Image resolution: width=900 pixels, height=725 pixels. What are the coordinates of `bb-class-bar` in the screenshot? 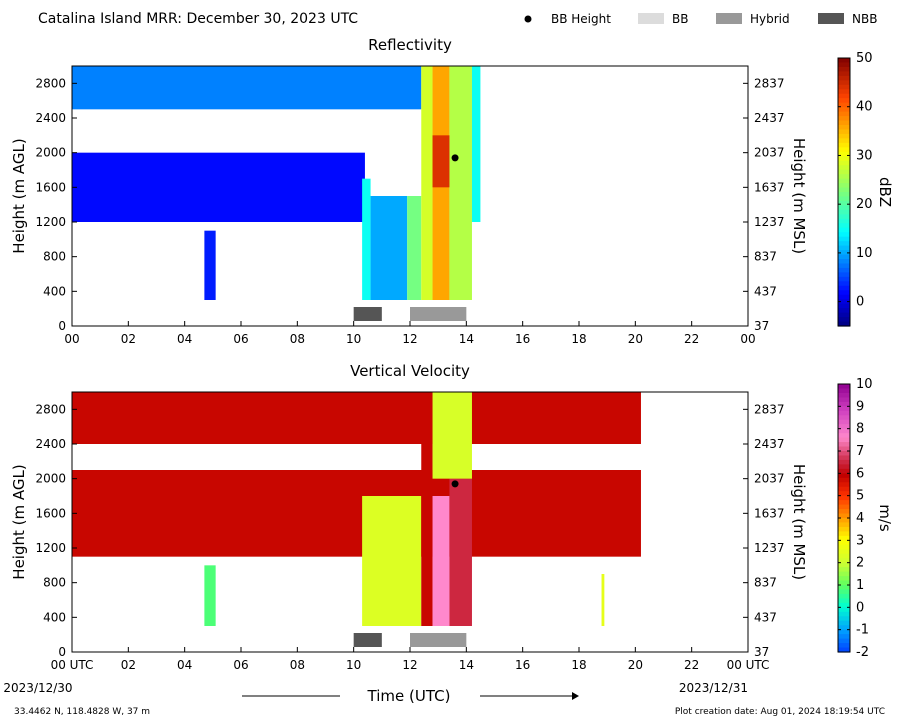 It's located at (438, 640).